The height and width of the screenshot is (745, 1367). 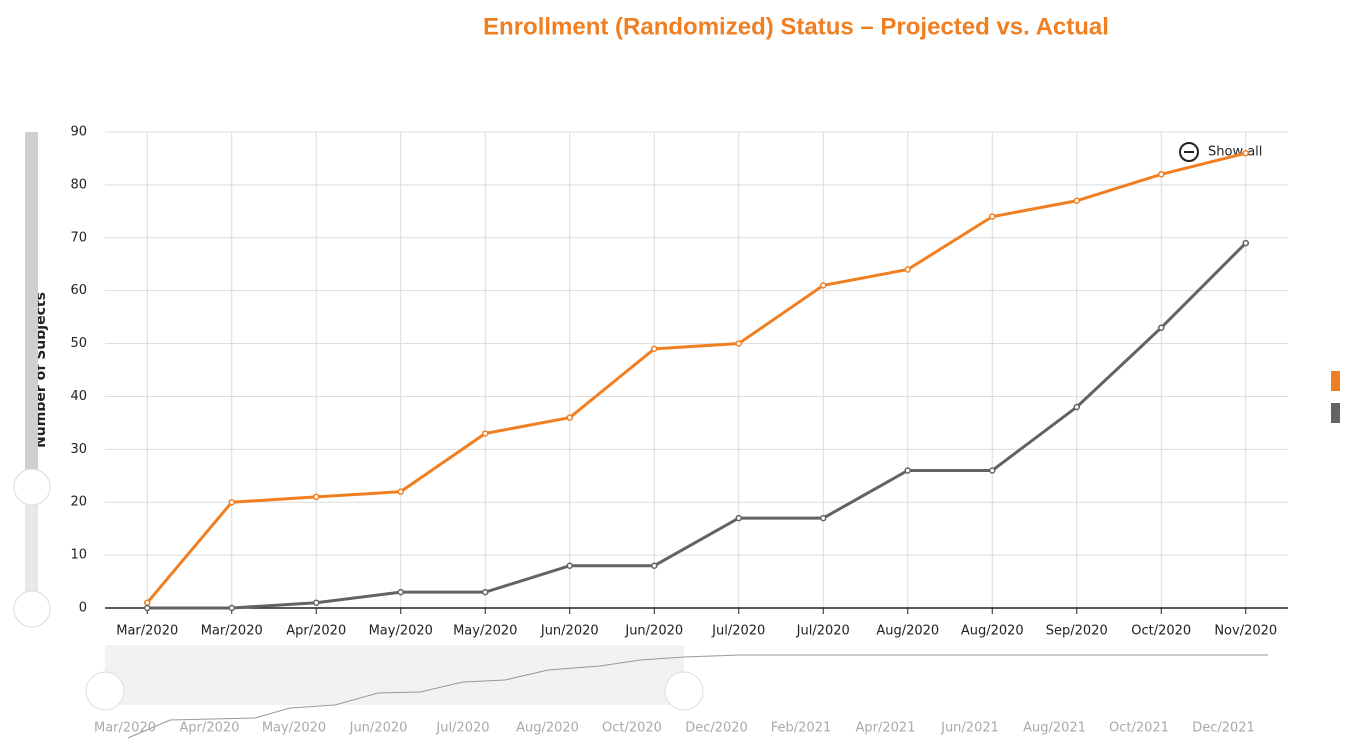 I want to click on navigator-label: Aug/2020, so click(x=547, y=728).